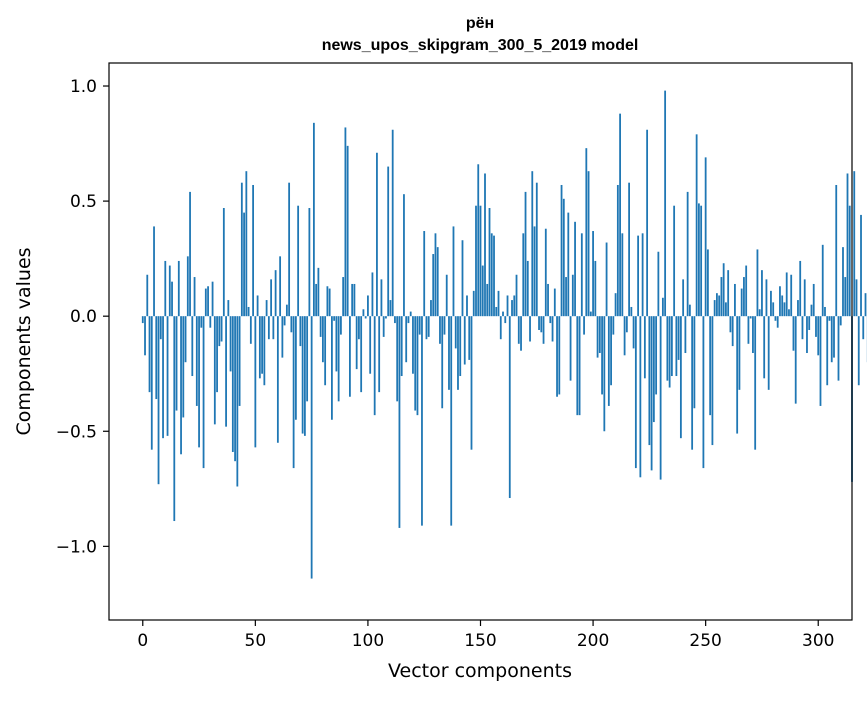 This screenshot has height=701, width=867. Describe the element at coordinates (24, 341) in the screenshot. I see `y-axis-label: Components values` at that location.